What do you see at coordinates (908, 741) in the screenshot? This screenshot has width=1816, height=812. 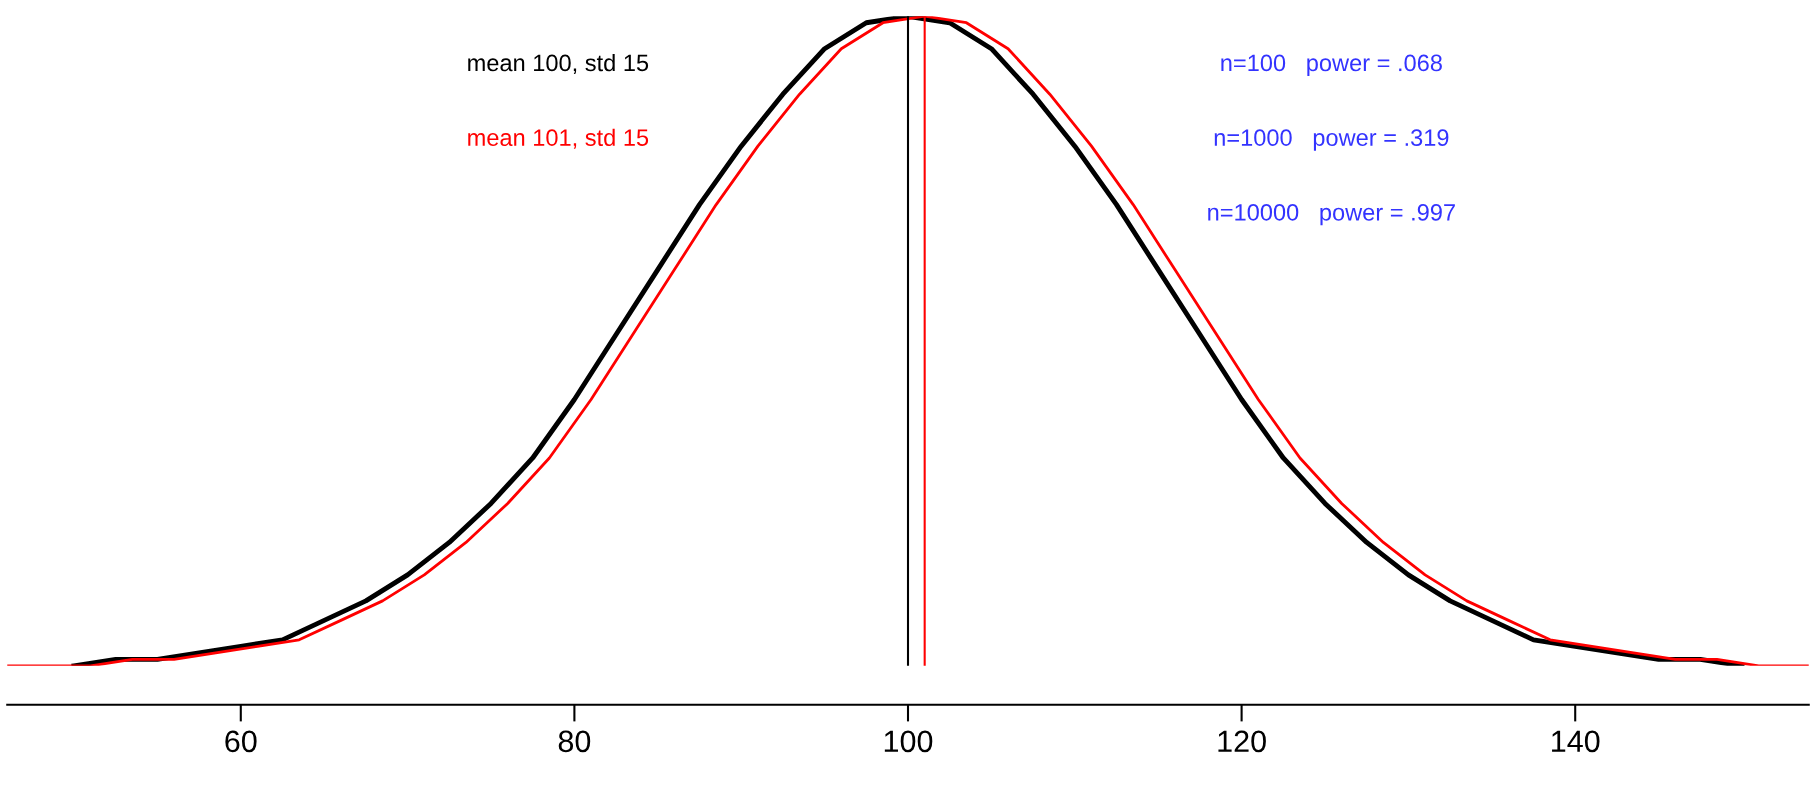 I see `x-tick-label: 100` at bounding box center [908, 741].